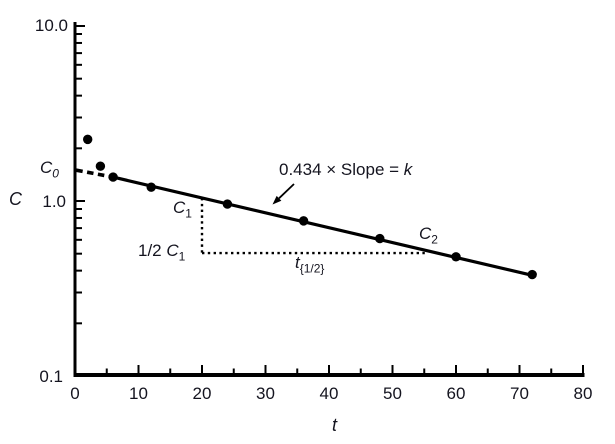 The image size is (615, 444). I want to click on half-c1-annotation: 1/2 C1, so click(162, 252).